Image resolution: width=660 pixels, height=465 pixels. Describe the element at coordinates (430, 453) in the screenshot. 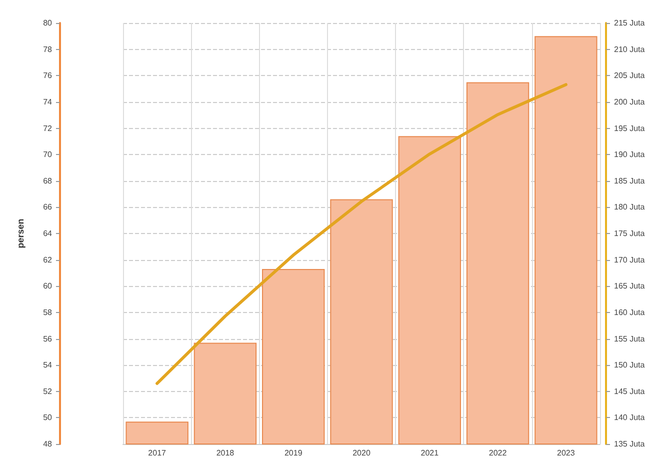

I see `x-tick-label: 2021` at that location.